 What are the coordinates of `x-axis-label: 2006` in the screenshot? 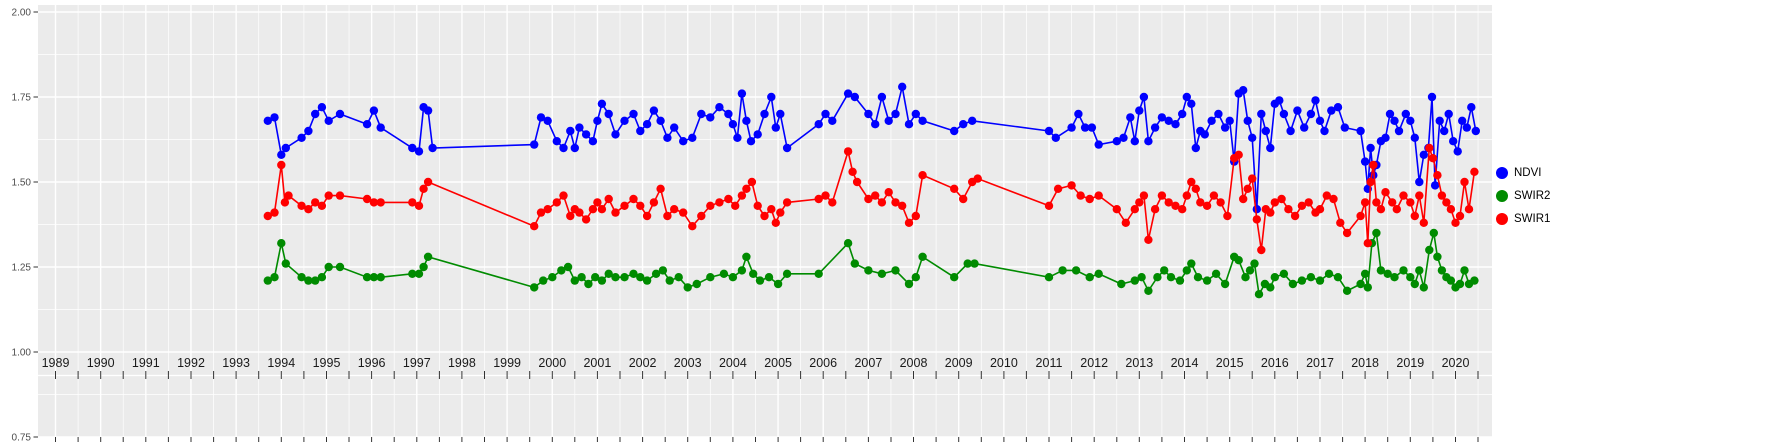 It's located at (823, 363).